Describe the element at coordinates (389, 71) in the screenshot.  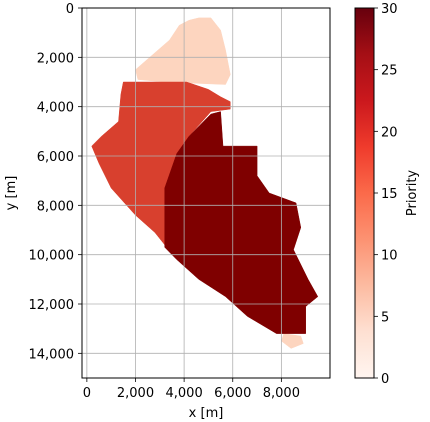
I see `colorbar-tick-label: 25` at that location.